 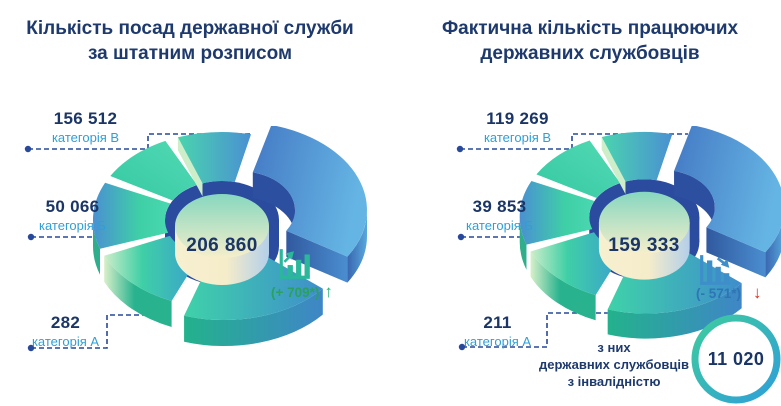 I want to click on title-right-line1: Фактична кількість працюючих, so click(x=590, y=28).